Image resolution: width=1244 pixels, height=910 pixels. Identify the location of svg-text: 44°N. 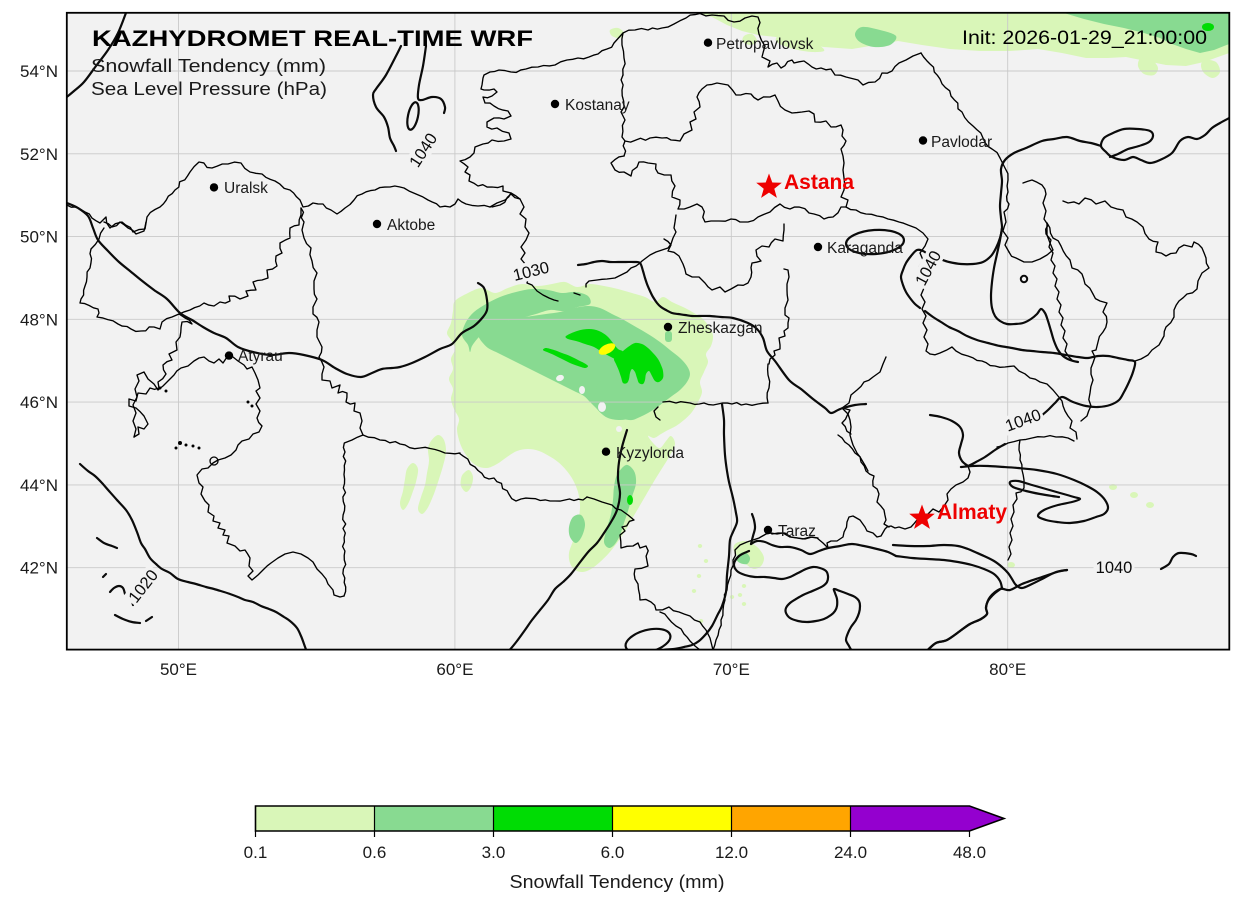
(39, 485).